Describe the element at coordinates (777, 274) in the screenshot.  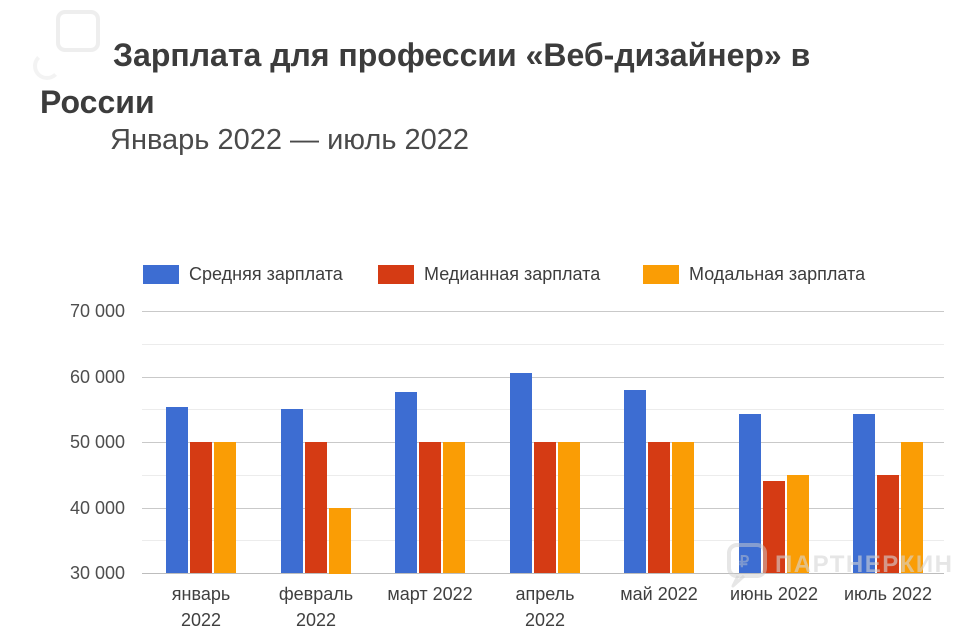
I see `legend-label-modal: Модальная зарплата` at that location.